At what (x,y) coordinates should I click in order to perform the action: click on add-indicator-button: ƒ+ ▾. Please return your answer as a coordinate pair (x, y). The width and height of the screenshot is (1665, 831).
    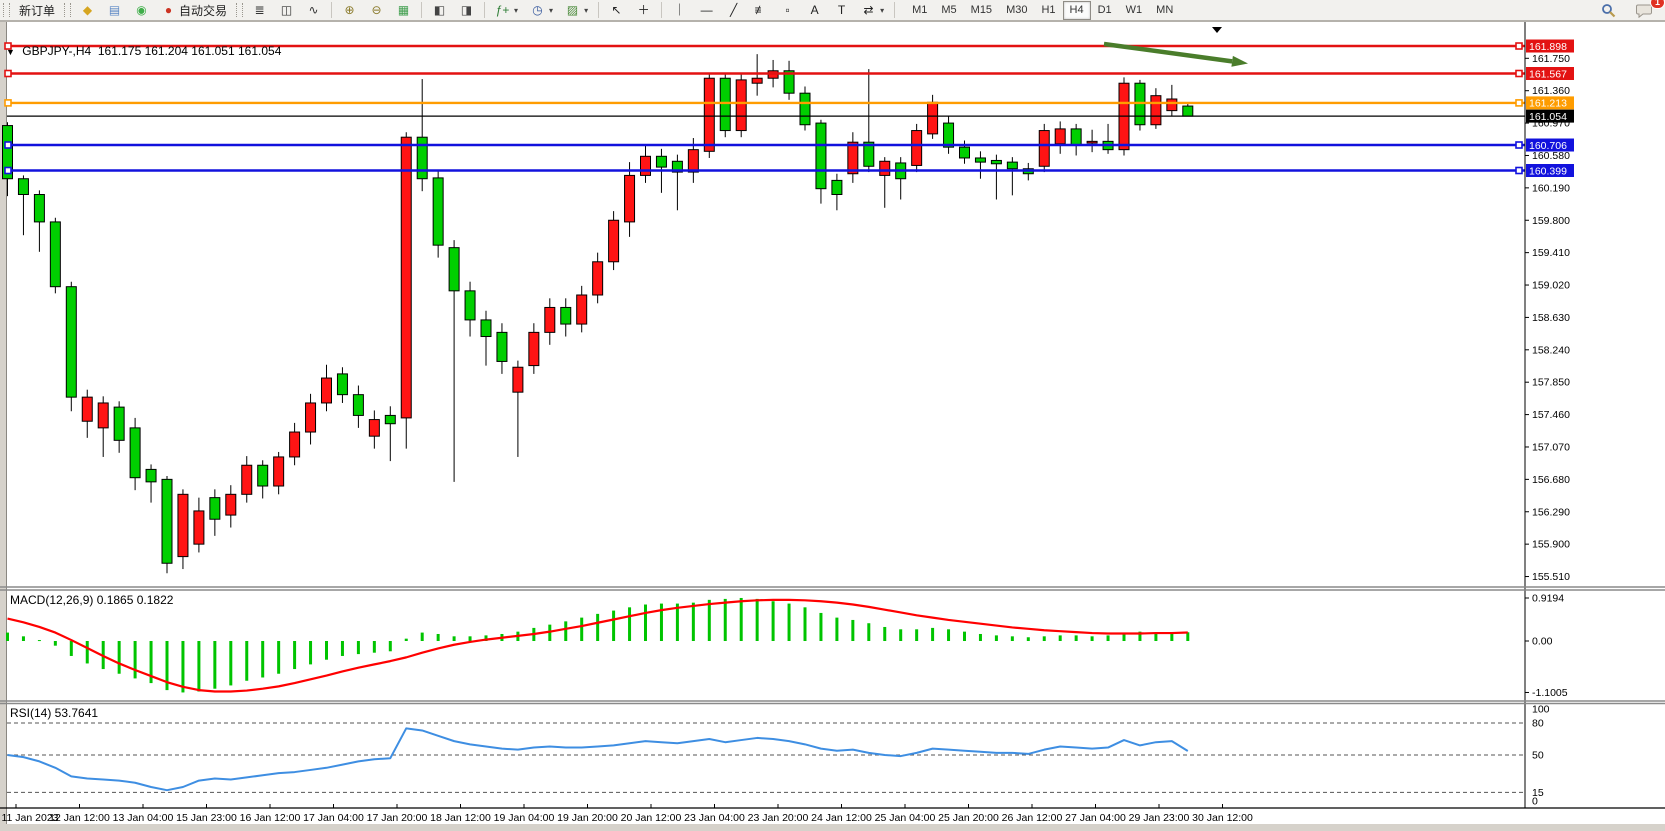
    Looking at the image, I should click on (506, 10).